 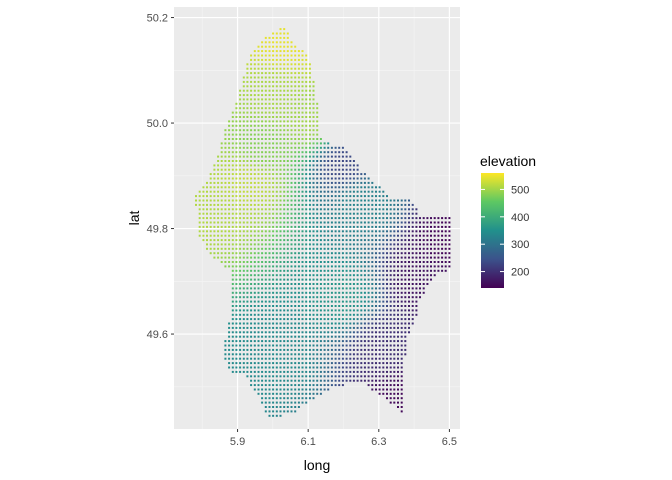 I want to click on data-point-2030, so click(x=331, y=231).